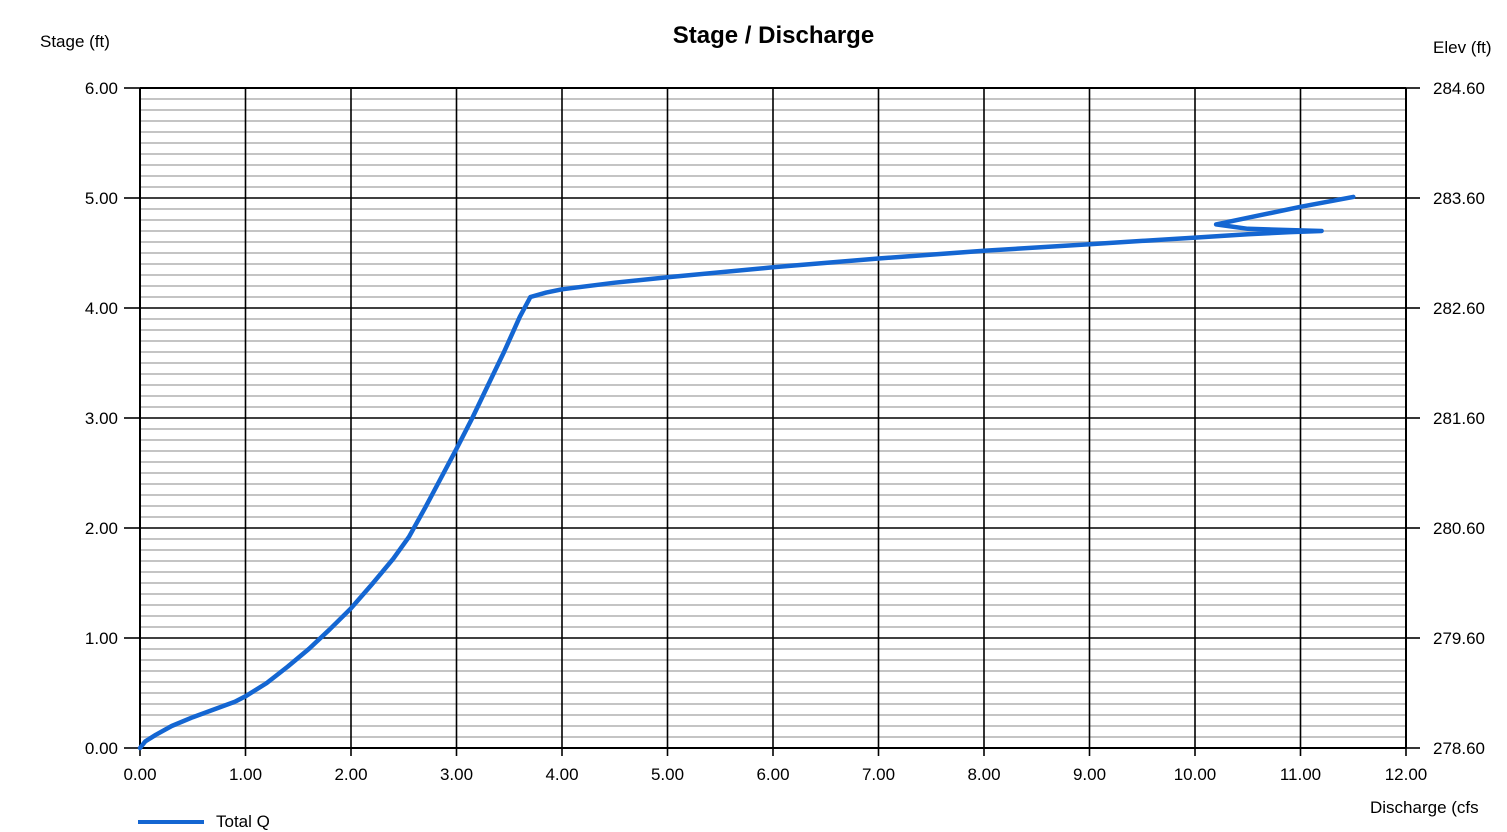 Image resolution: width=1507 pixels, height=832 pixels. Describe the element at coordinates (561, 774) in the screenshot. I see `x-tick-label: 4.00` at that location.